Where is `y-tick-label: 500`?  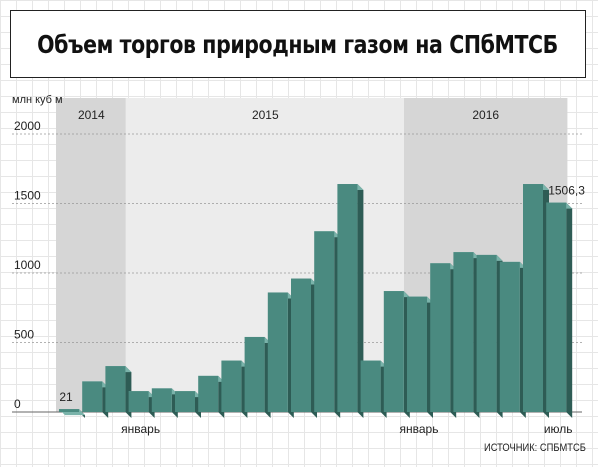 y-tick-label: 500 is located at coordinates (24, 335).